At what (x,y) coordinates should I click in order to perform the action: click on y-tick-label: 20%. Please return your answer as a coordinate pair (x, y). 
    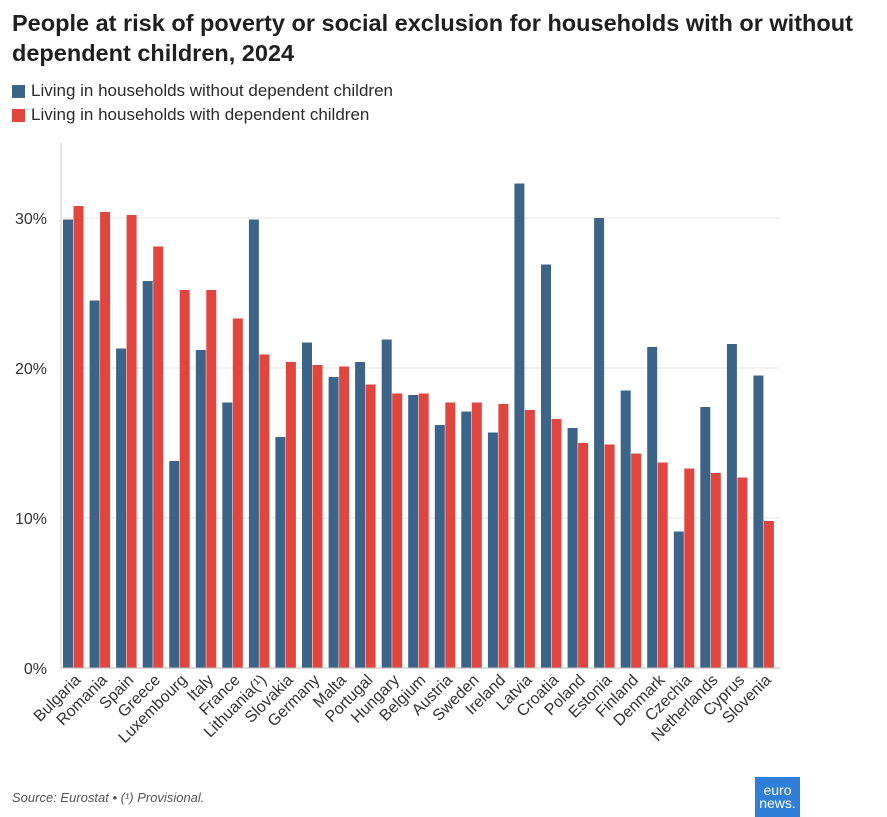
    Looking at the image, I should click on (31, 369).